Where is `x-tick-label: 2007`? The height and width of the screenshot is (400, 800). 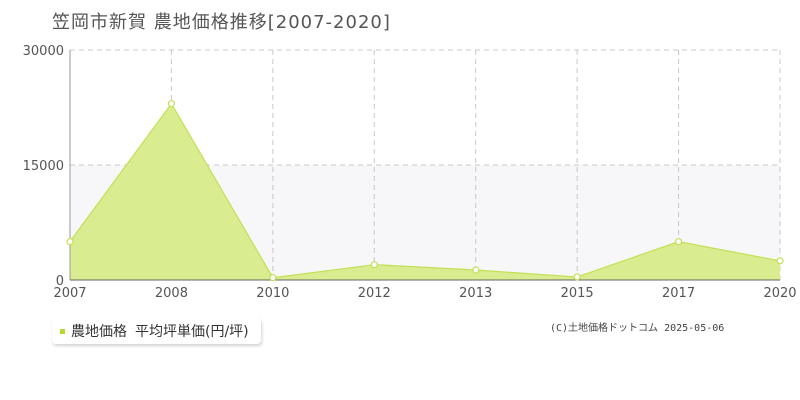 x-tick-label: 2007 is located at coordinates (69, 293).